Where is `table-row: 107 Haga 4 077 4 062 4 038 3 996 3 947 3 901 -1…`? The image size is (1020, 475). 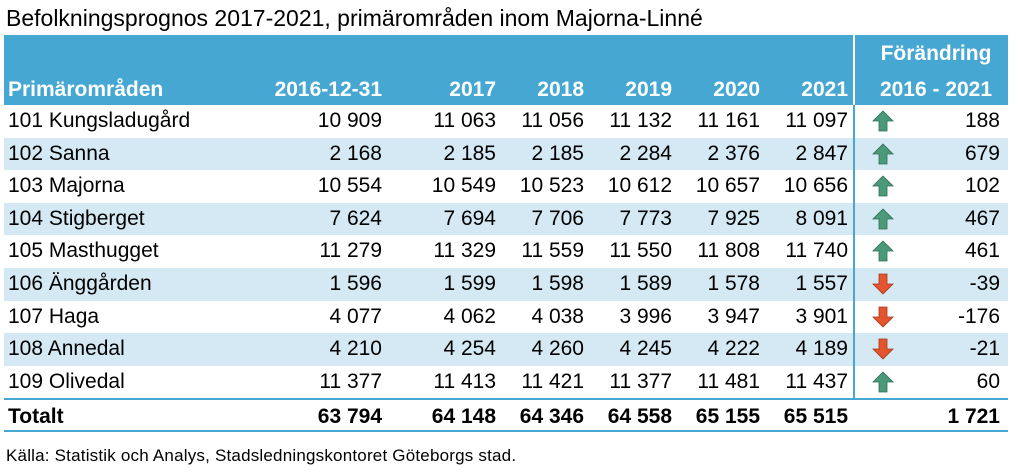 table-row: 107 Haga 4 077 4 062 4 038 3 996 3 947 3 901 -1… is located at coordinates (506, 317).